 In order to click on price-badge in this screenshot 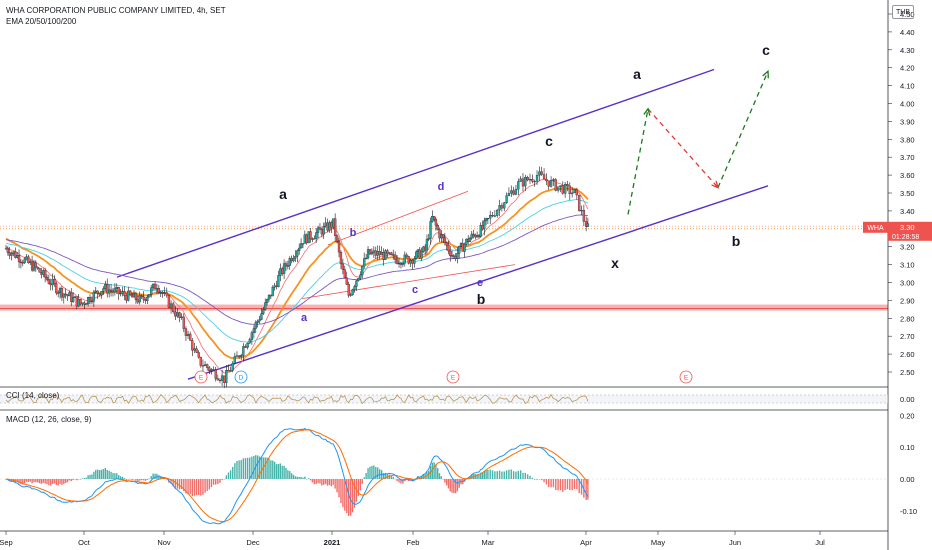, I will do `click(910, 231)`.